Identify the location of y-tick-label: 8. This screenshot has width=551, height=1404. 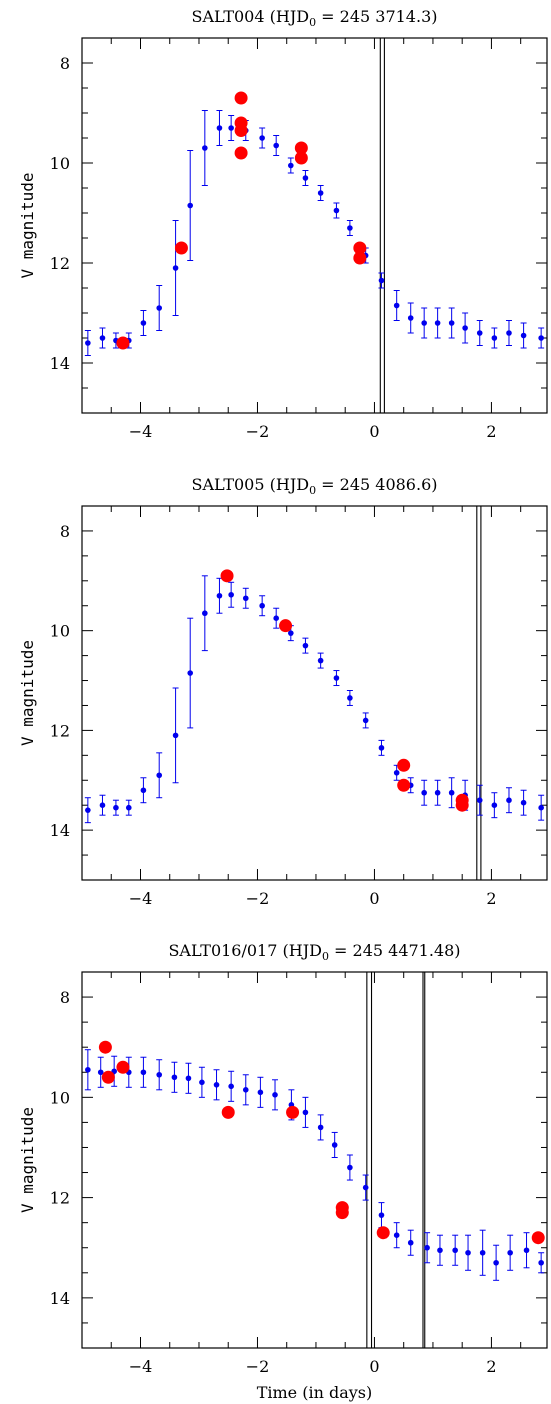
(65, 531).